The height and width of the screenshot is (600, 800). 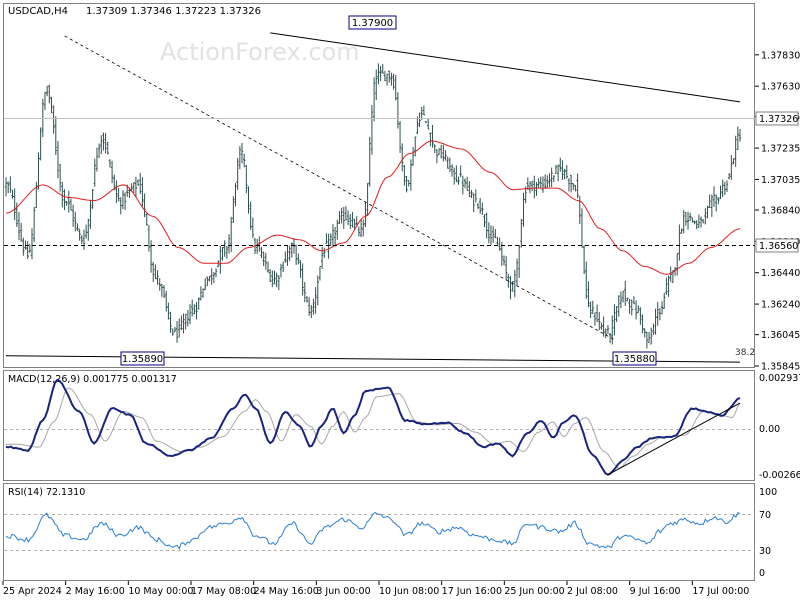 What do you see at coordinates (780, 55) in the screenshot?
I see `price-tick-label: 1.37830` at bounding box center [780, 55].